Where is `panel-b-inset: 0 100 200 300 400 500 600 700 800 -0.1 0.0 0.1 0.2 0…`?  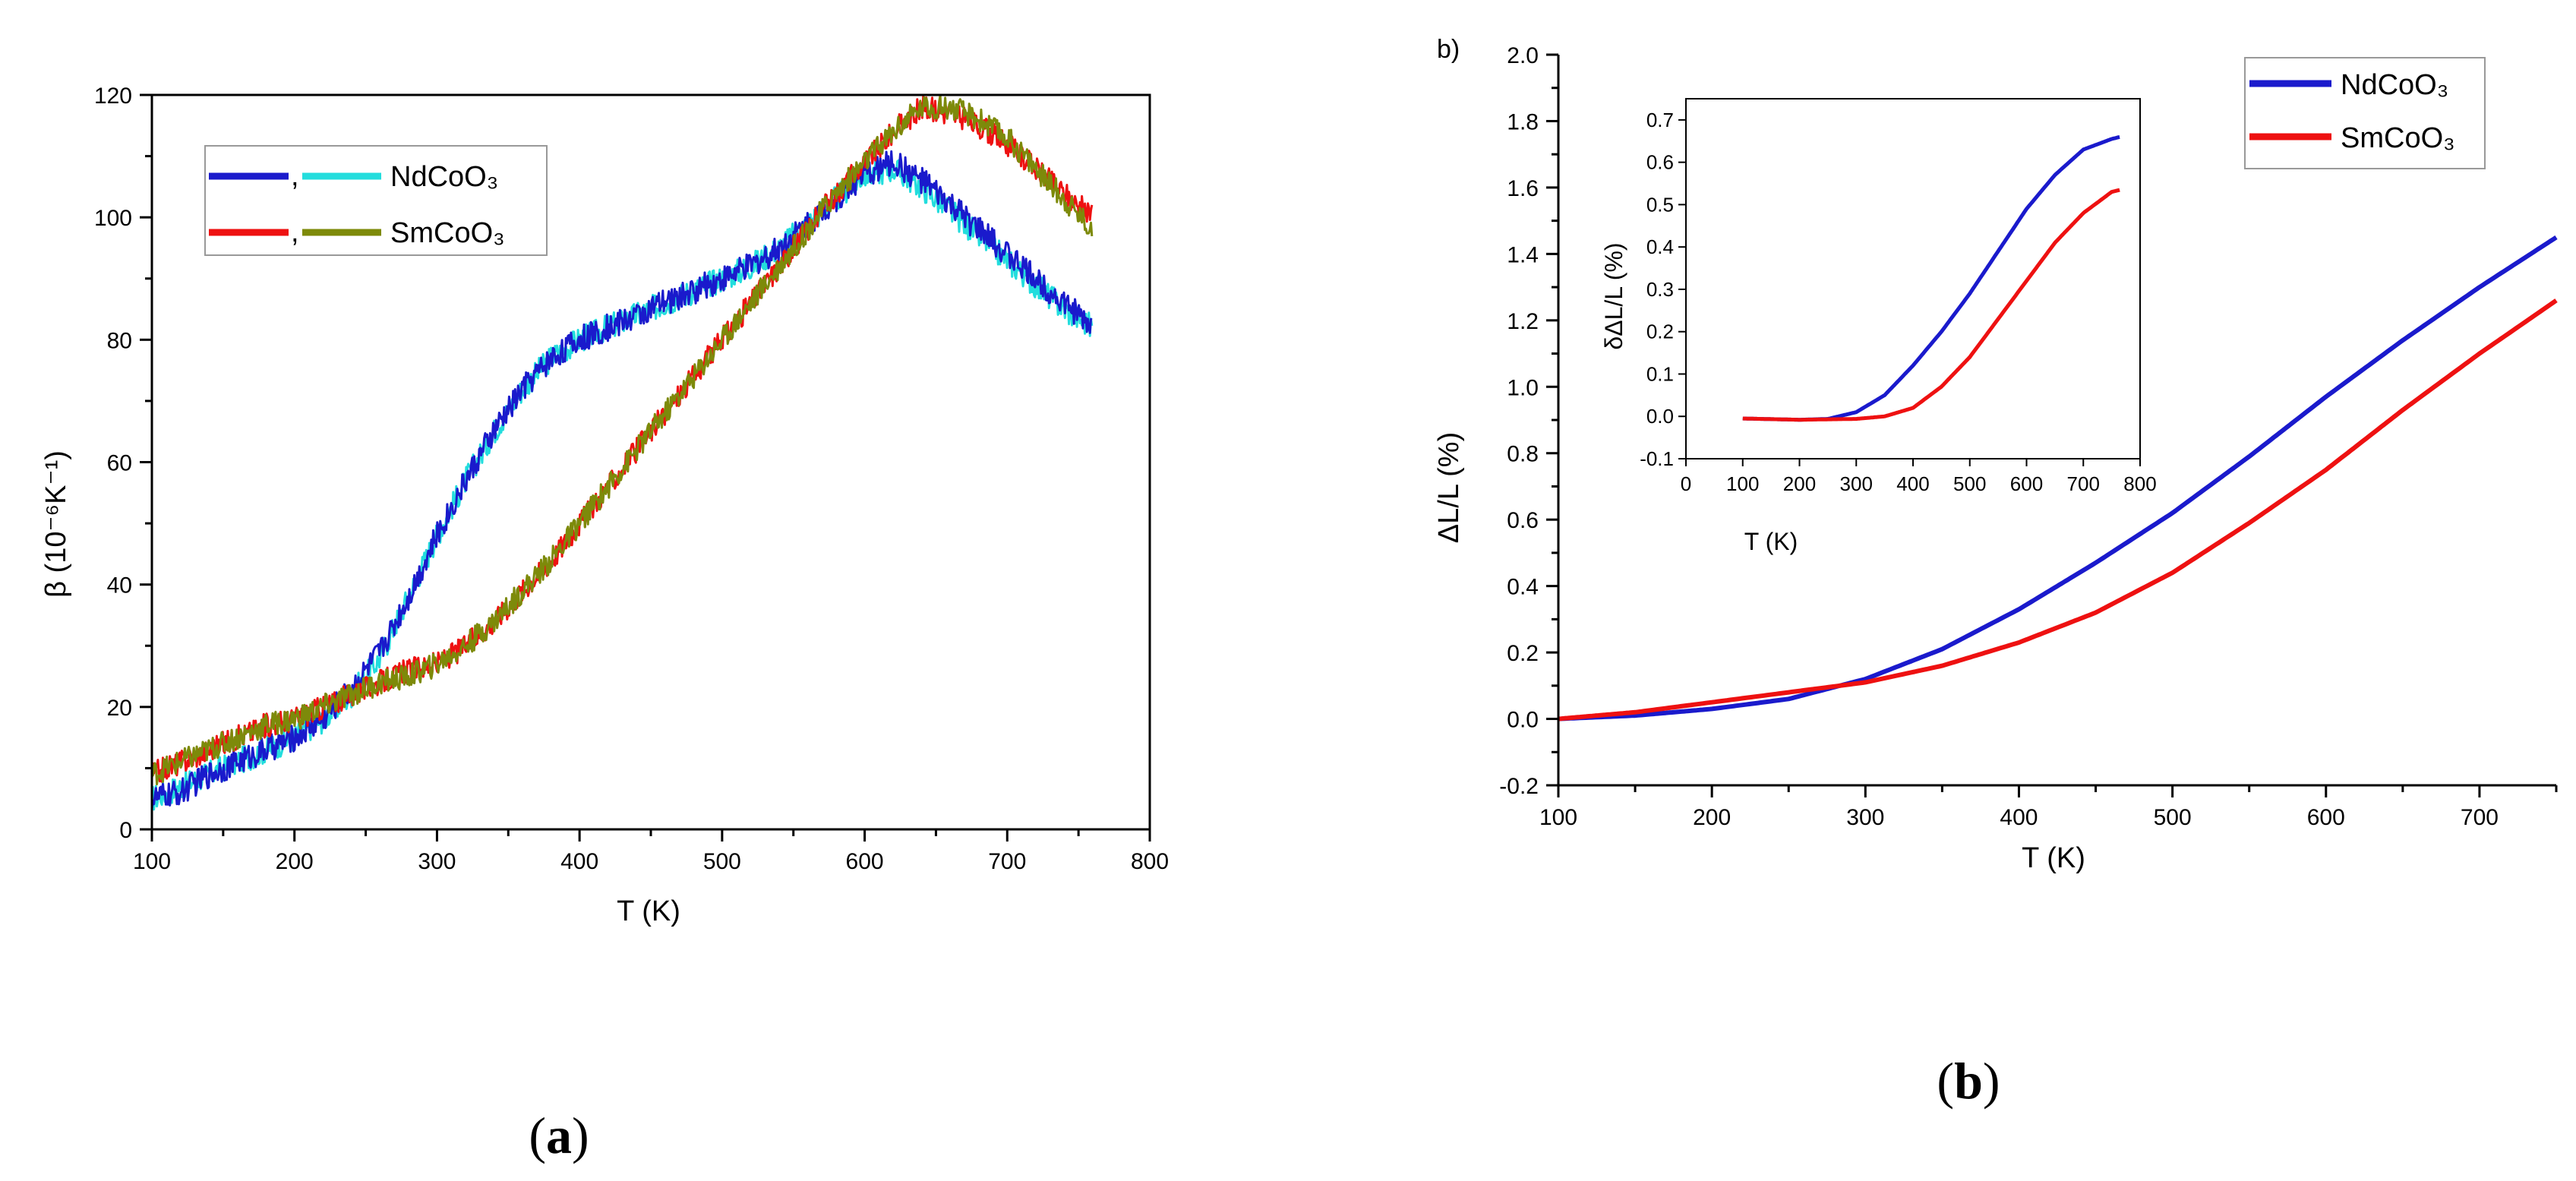
panel-b-inset: 0 100 200 300 400 500 600 700 800 -0.1 0.0 0.1 0.2 0… is located at coordinates (1879, 327).